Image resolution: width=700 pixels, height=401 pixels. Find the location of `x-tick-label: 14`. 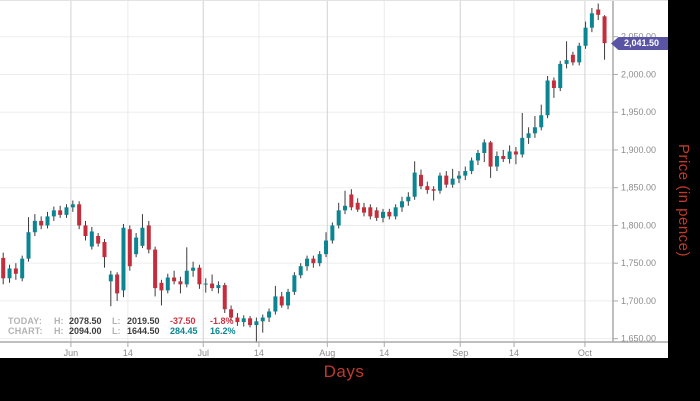

x-tick-label: 14 is located at coordinates (259, 353).